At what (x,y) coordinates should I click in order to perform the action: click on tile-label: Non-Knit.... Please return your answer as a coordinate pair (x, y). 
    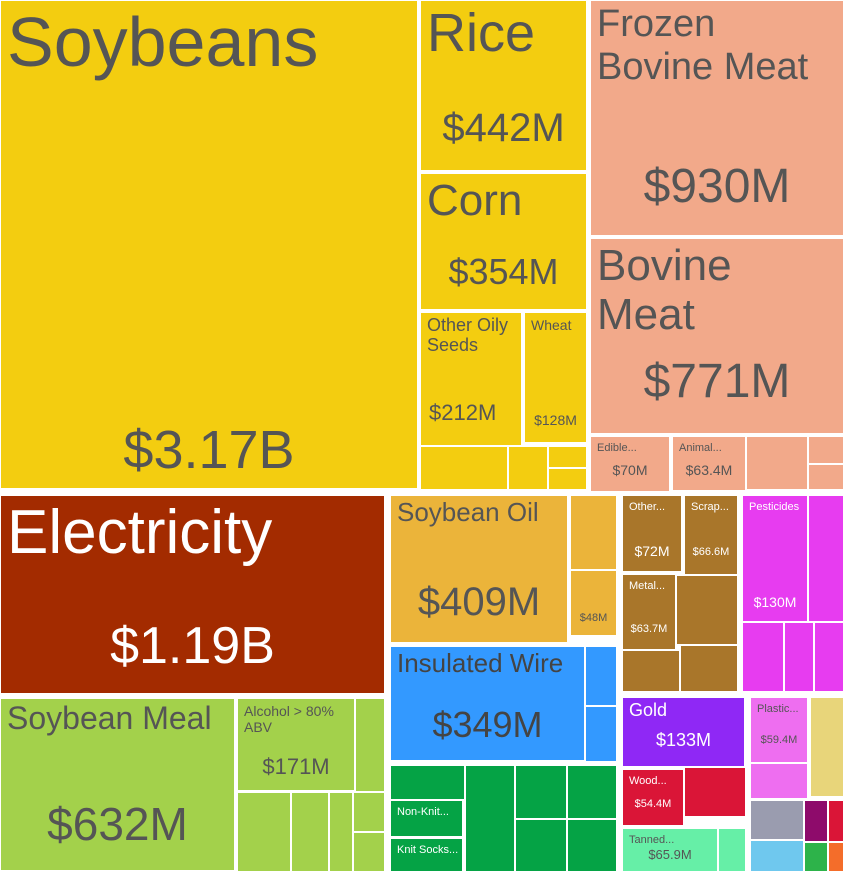
    Looking at the image, I should click on (423, 812).